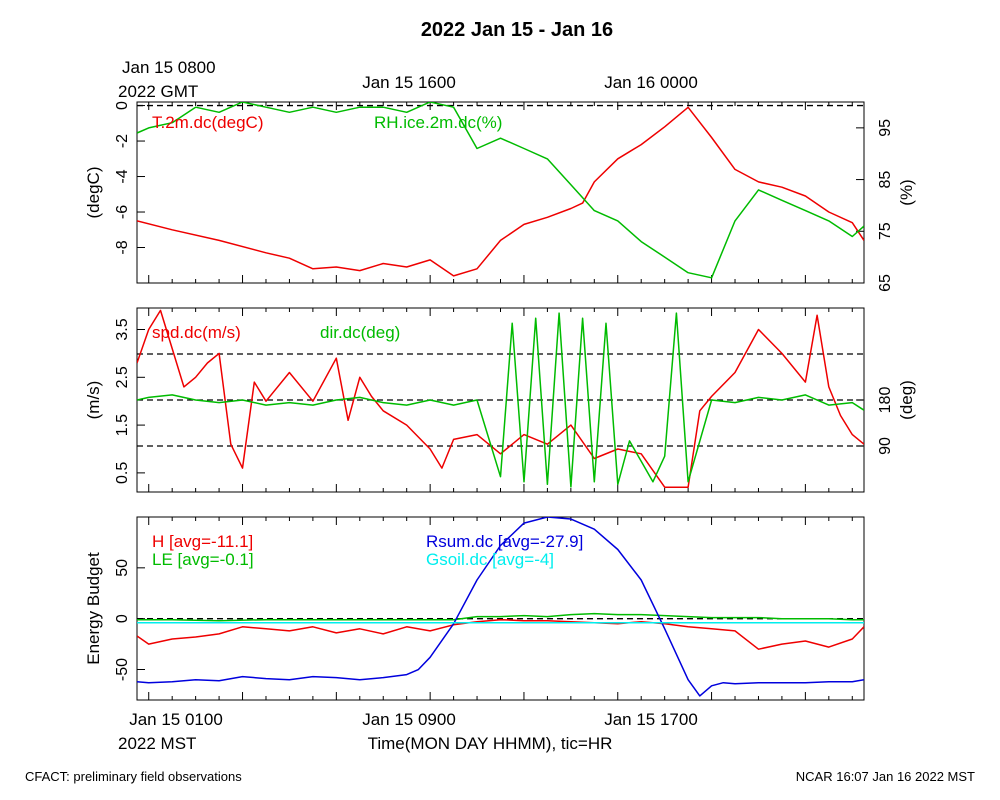  I want to click on wind-left-tick-label: 1.5, so click(122, 425).